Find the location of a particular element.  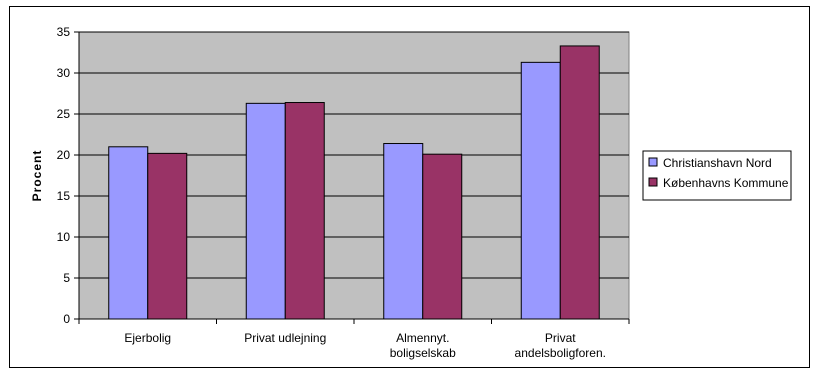

x-tick-label: Ejerbolig is located at coordinates (147, 338).